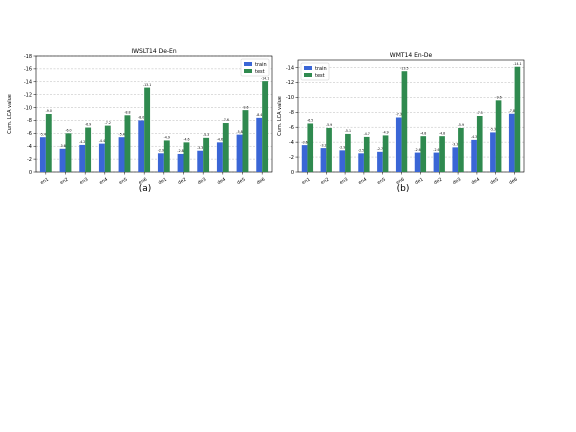 The image size is (576, 432). I want to click on data-label-test: -7.2, so click(108, 123).